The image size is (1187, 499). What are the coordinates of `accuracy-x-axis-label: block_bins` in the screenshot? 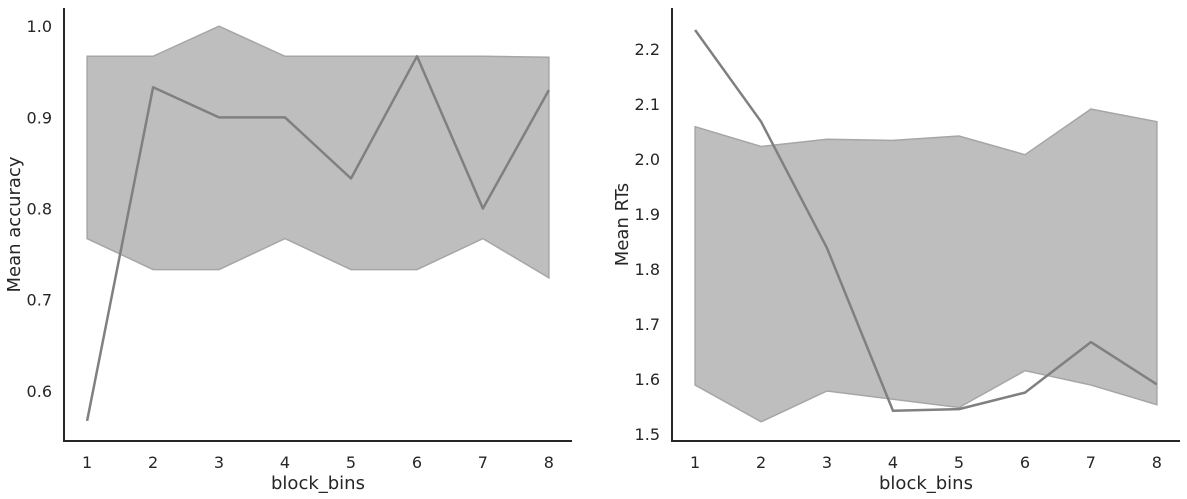 It's located at (318, 483).